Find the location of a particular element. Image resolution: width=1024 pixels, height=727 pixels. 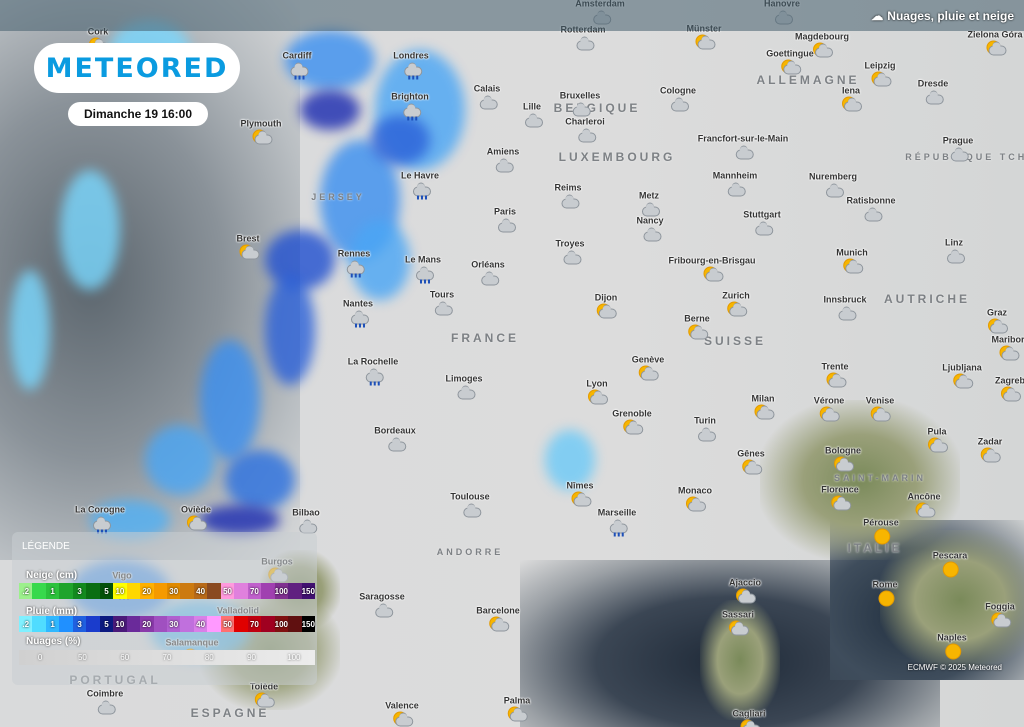

city-marker: Prague is located at coordinates (958, 149).